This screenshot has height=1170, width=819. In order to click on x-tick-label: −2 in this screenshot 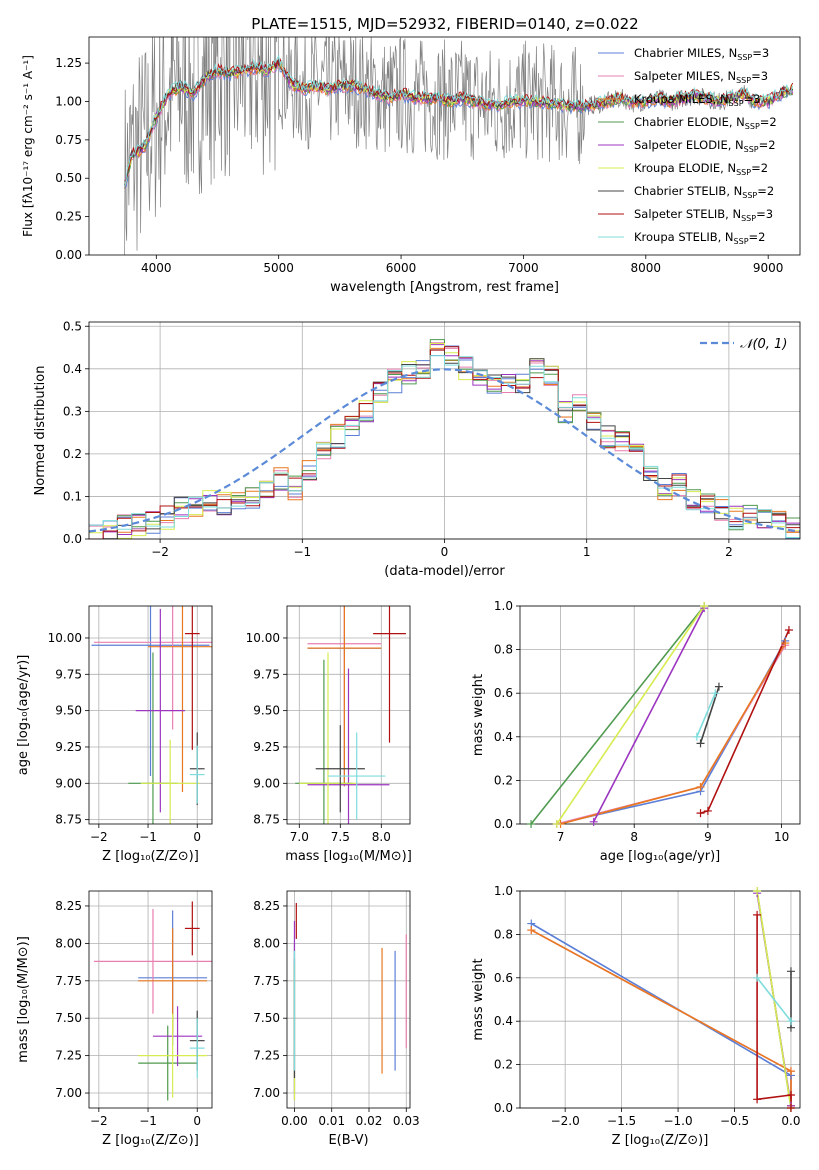, I will do `click(160, 552)`.